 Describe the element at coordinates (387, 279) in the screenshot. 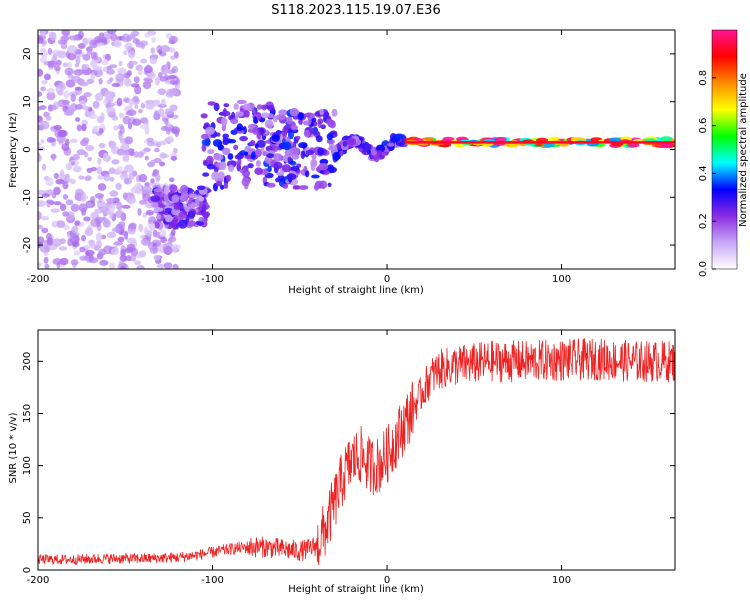

I see `x-tick-label: 0` at that location.